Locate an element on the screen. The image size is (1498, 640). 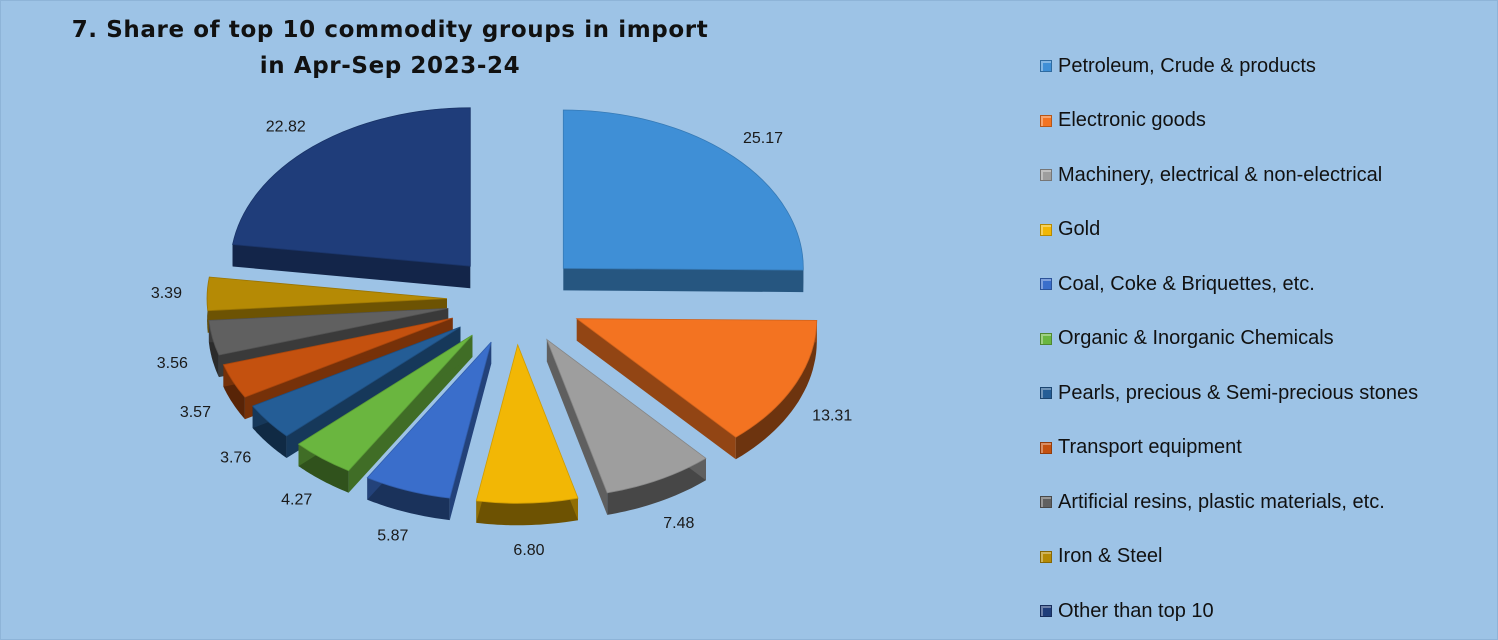
data-label-3: 7.48 is located at coordinates (678, 523).